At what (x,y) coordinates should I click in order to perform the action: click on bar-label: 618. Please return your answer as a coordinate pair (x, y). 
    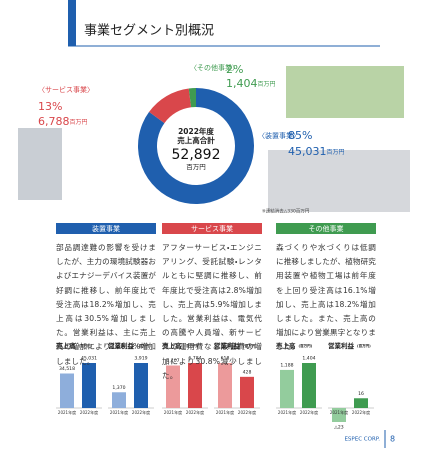
    Looking at the image, I should click on (225, 359).